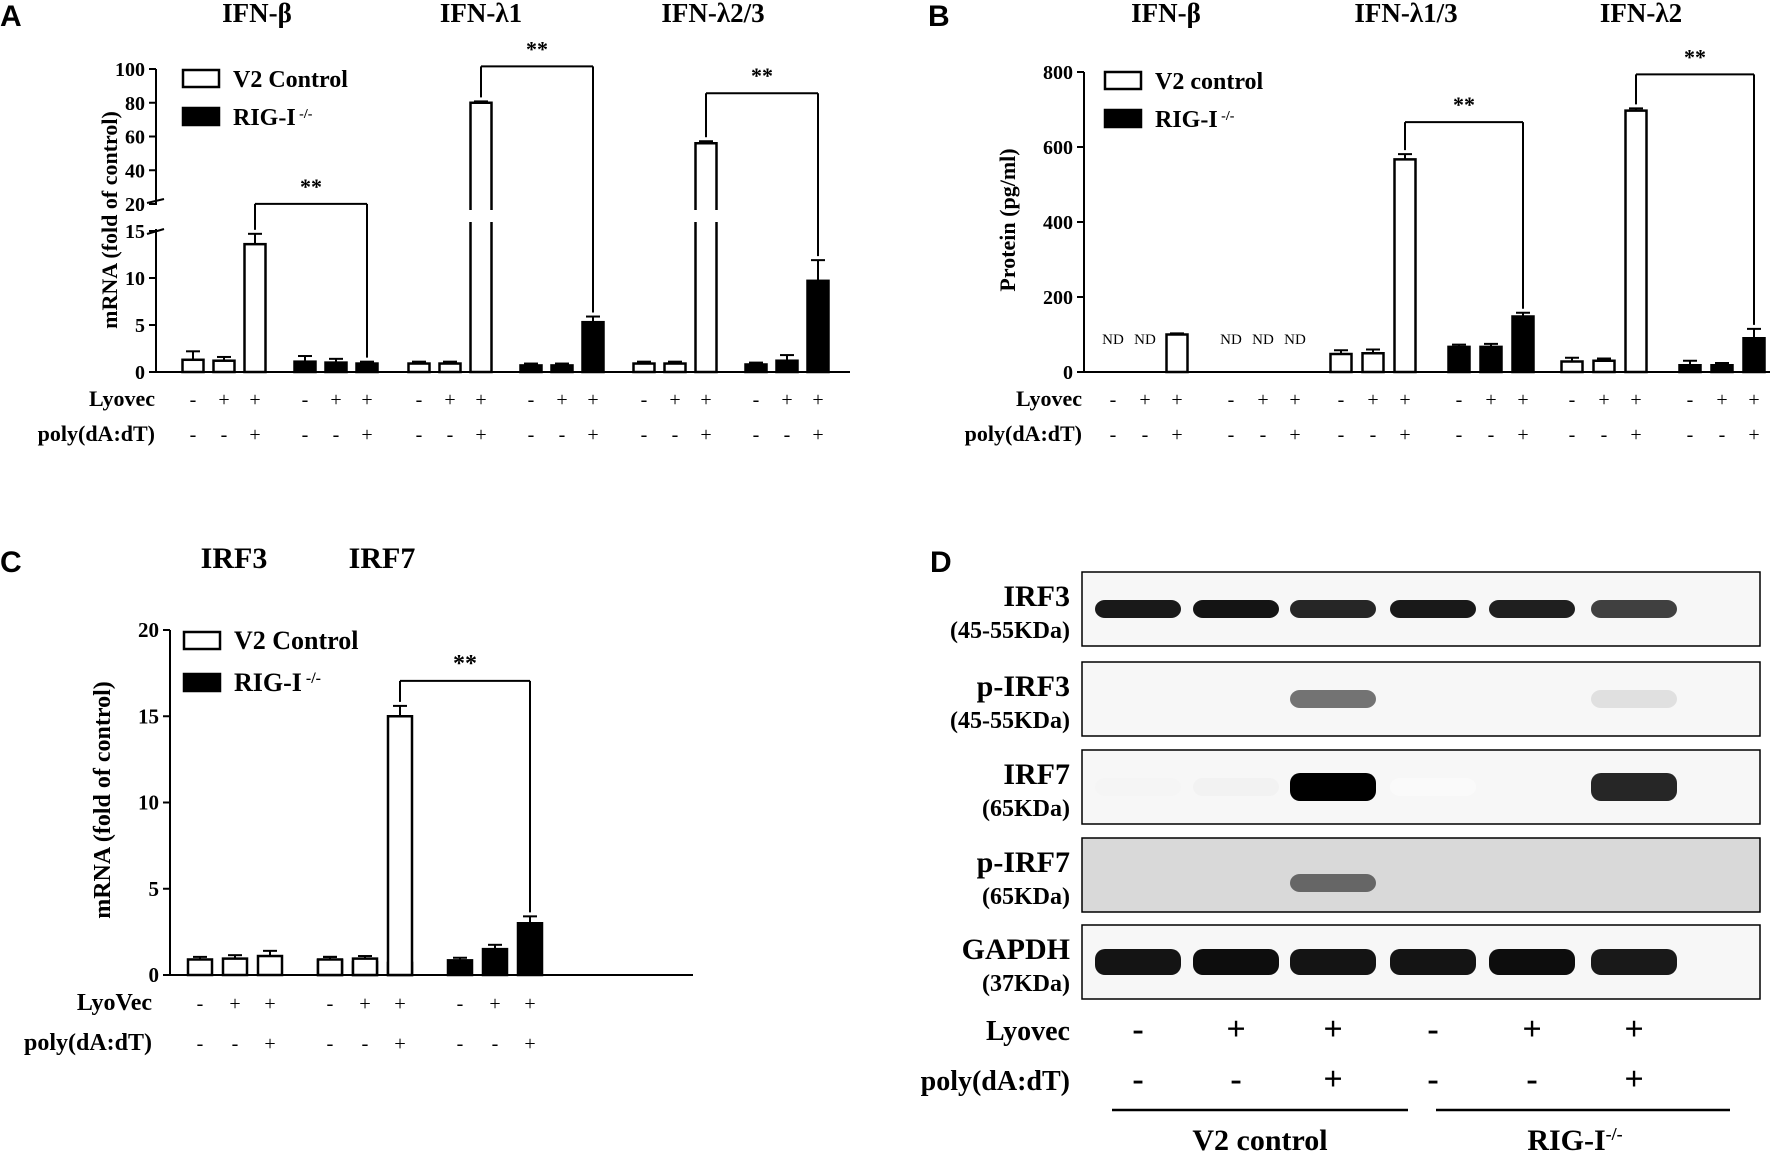 Image resolution: width=1772 pixels, height=1157 pixels. Describe the element at coordinates (155, 201) in the screenshot. I see `axis-break-mark` at that location.